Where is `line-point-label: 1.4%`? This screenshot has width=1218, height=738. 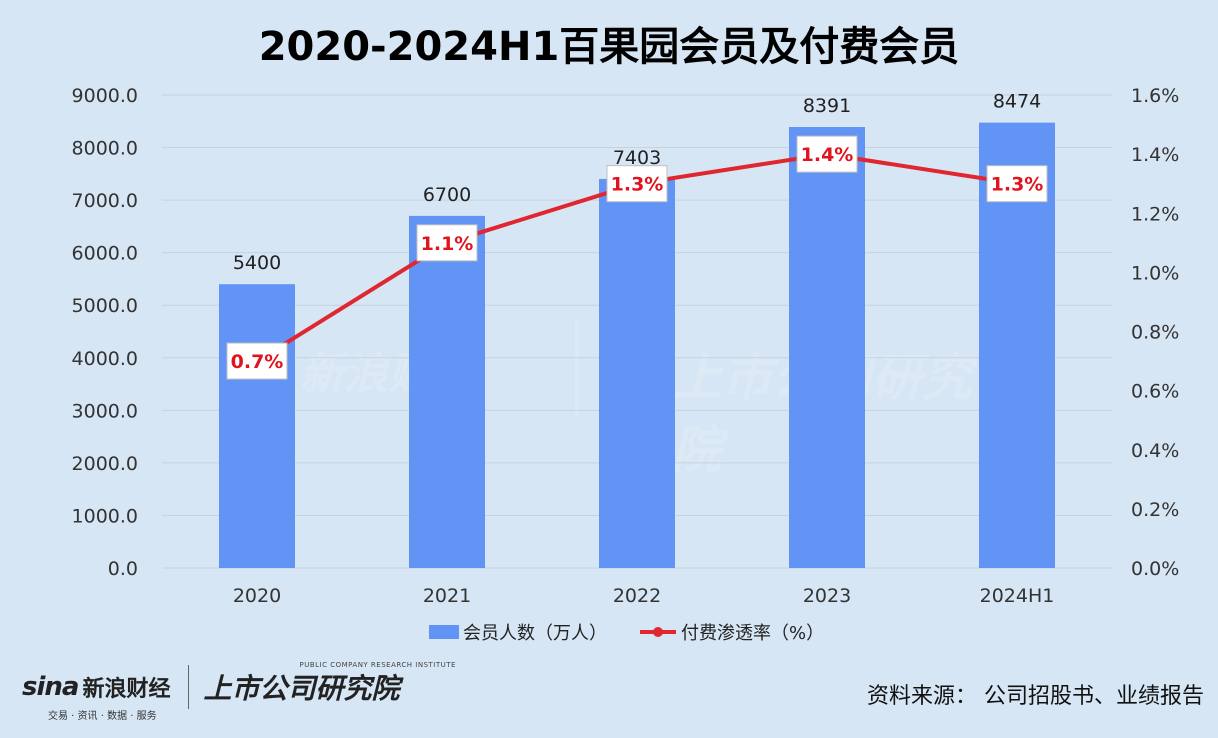 line-point-label: 1.4% is located at coordinates (827, 155).